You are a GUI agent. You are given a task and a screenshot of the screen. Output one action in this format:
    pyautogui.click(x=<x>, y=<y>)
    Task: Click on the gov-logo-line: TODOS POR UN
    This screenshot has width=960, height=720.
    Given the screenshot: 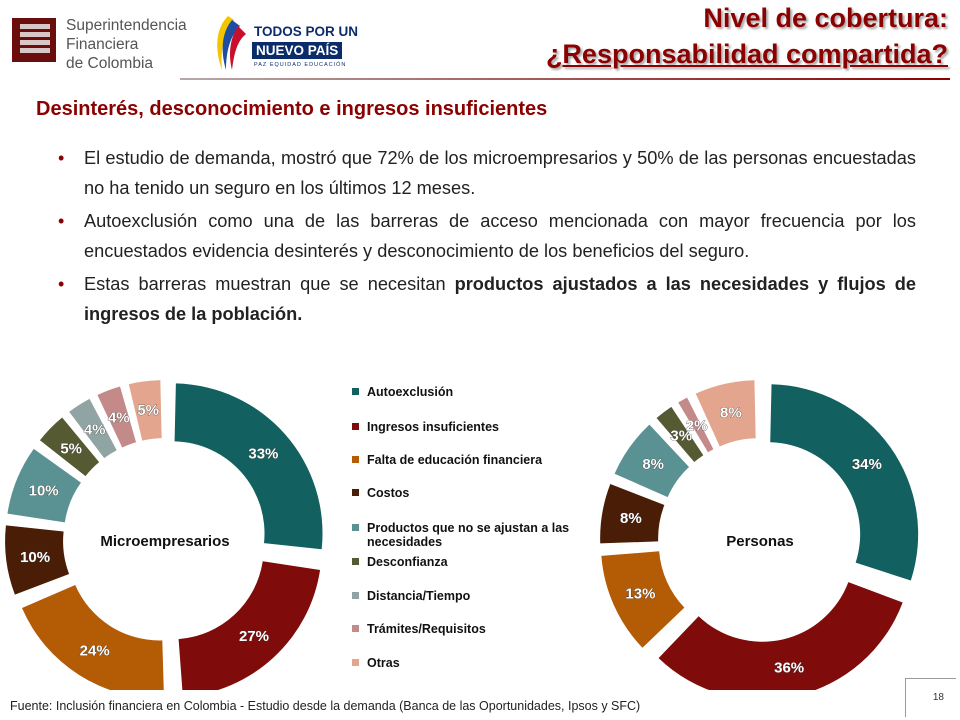 What is the action you would take?
    pyautogui.click(x=306, y=31)
    